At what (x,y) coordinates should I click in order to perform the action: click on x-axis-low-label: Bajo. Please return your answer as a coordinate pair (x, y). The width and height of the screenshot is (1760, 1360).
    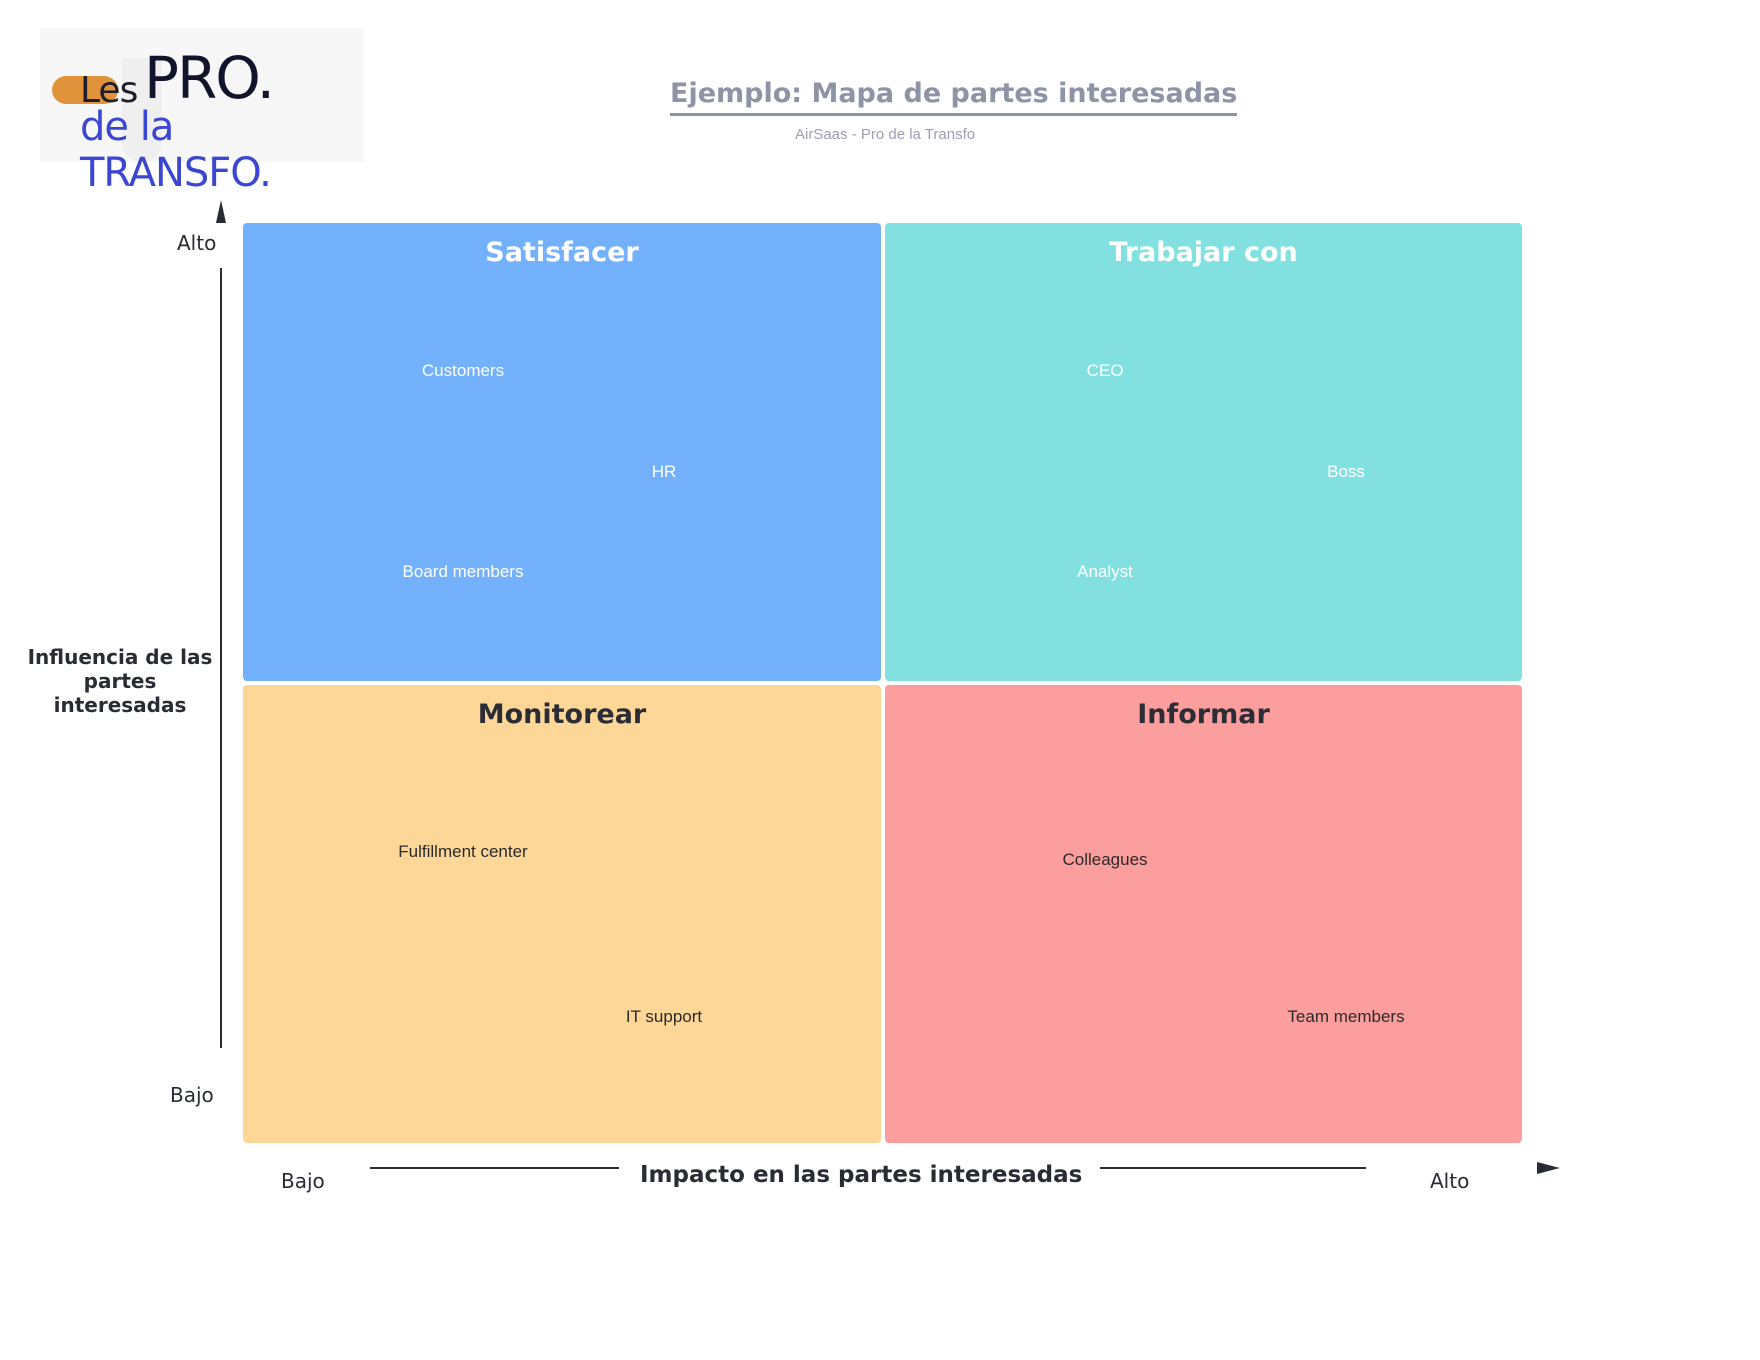
    Looking at the image, I should click on (303, 1181).